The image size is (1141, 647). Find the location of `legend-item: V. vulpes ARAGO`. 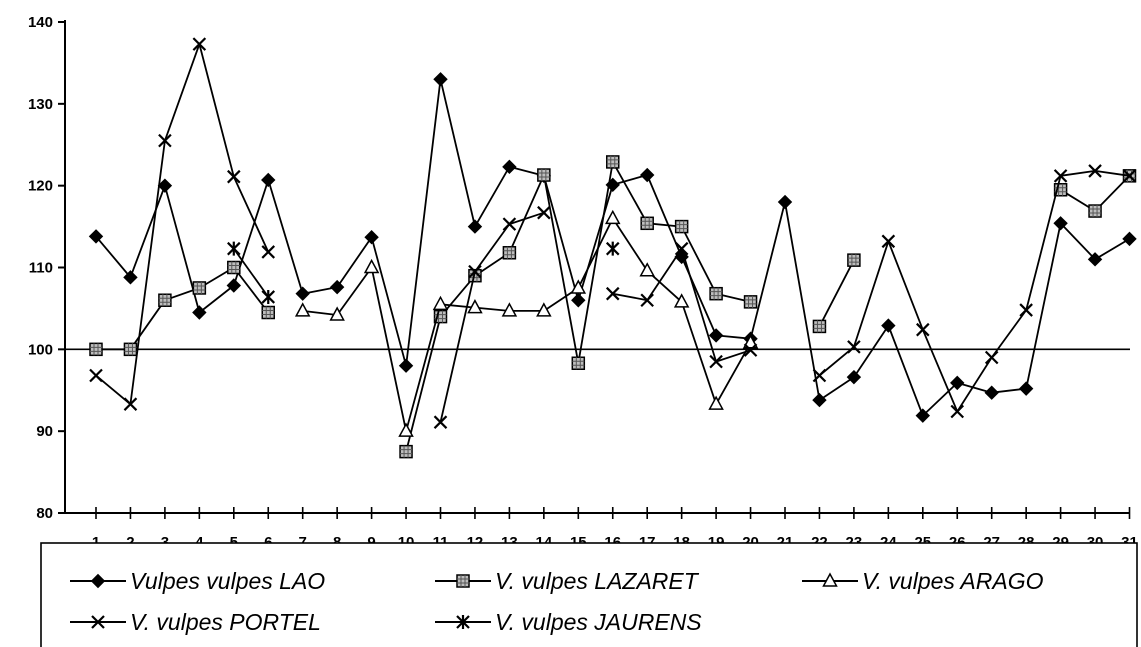

legend-item: V. vulpes ARAGO is located at coordinates (923, 581).